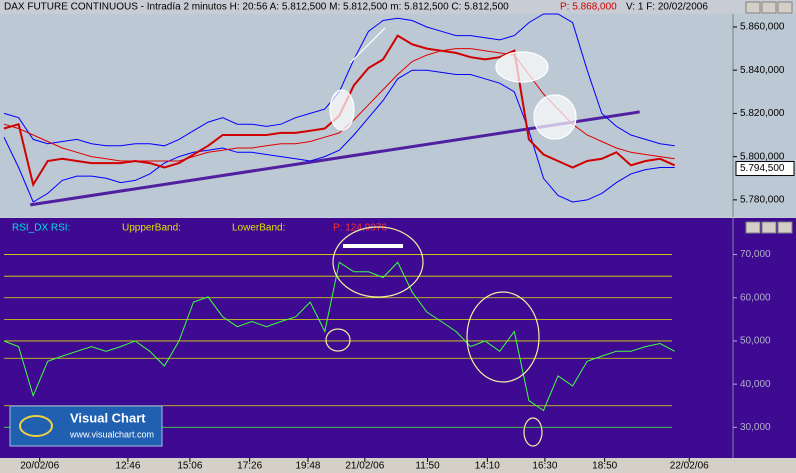 The width and height of the screenshot is (796, 473). What do you see at coordinates (108, 417) in the screenshot?
I see `logo-name: Visual Chart` at bounding box center [108, 417].